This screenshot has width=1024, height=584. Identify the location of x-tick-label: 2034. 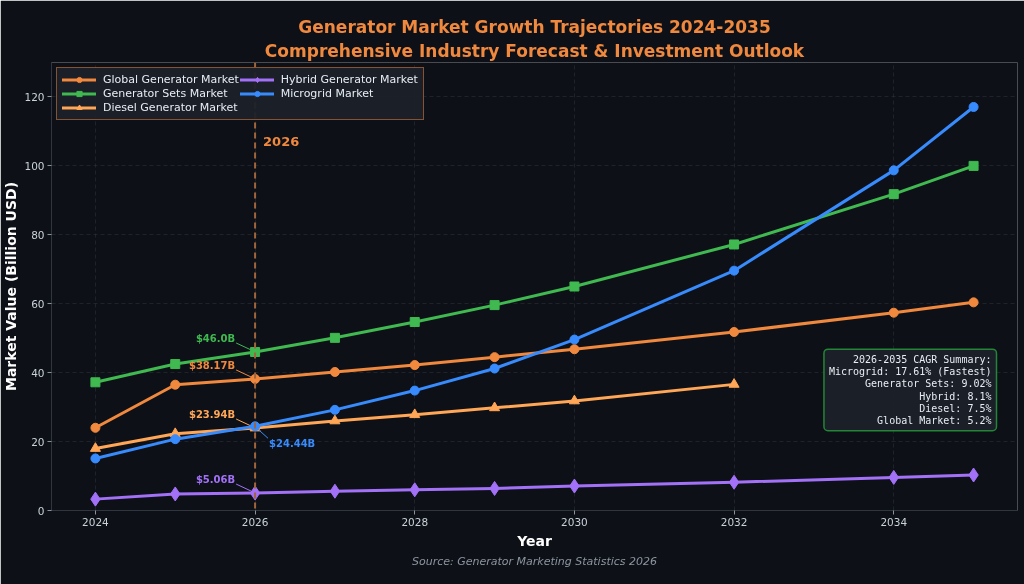
(894, 521).